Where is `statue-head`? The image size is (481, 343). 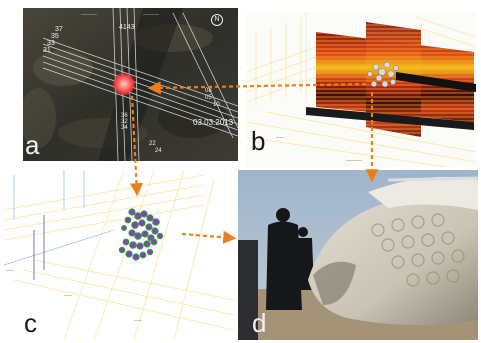
statue-head is located at coordinates (393, 260).